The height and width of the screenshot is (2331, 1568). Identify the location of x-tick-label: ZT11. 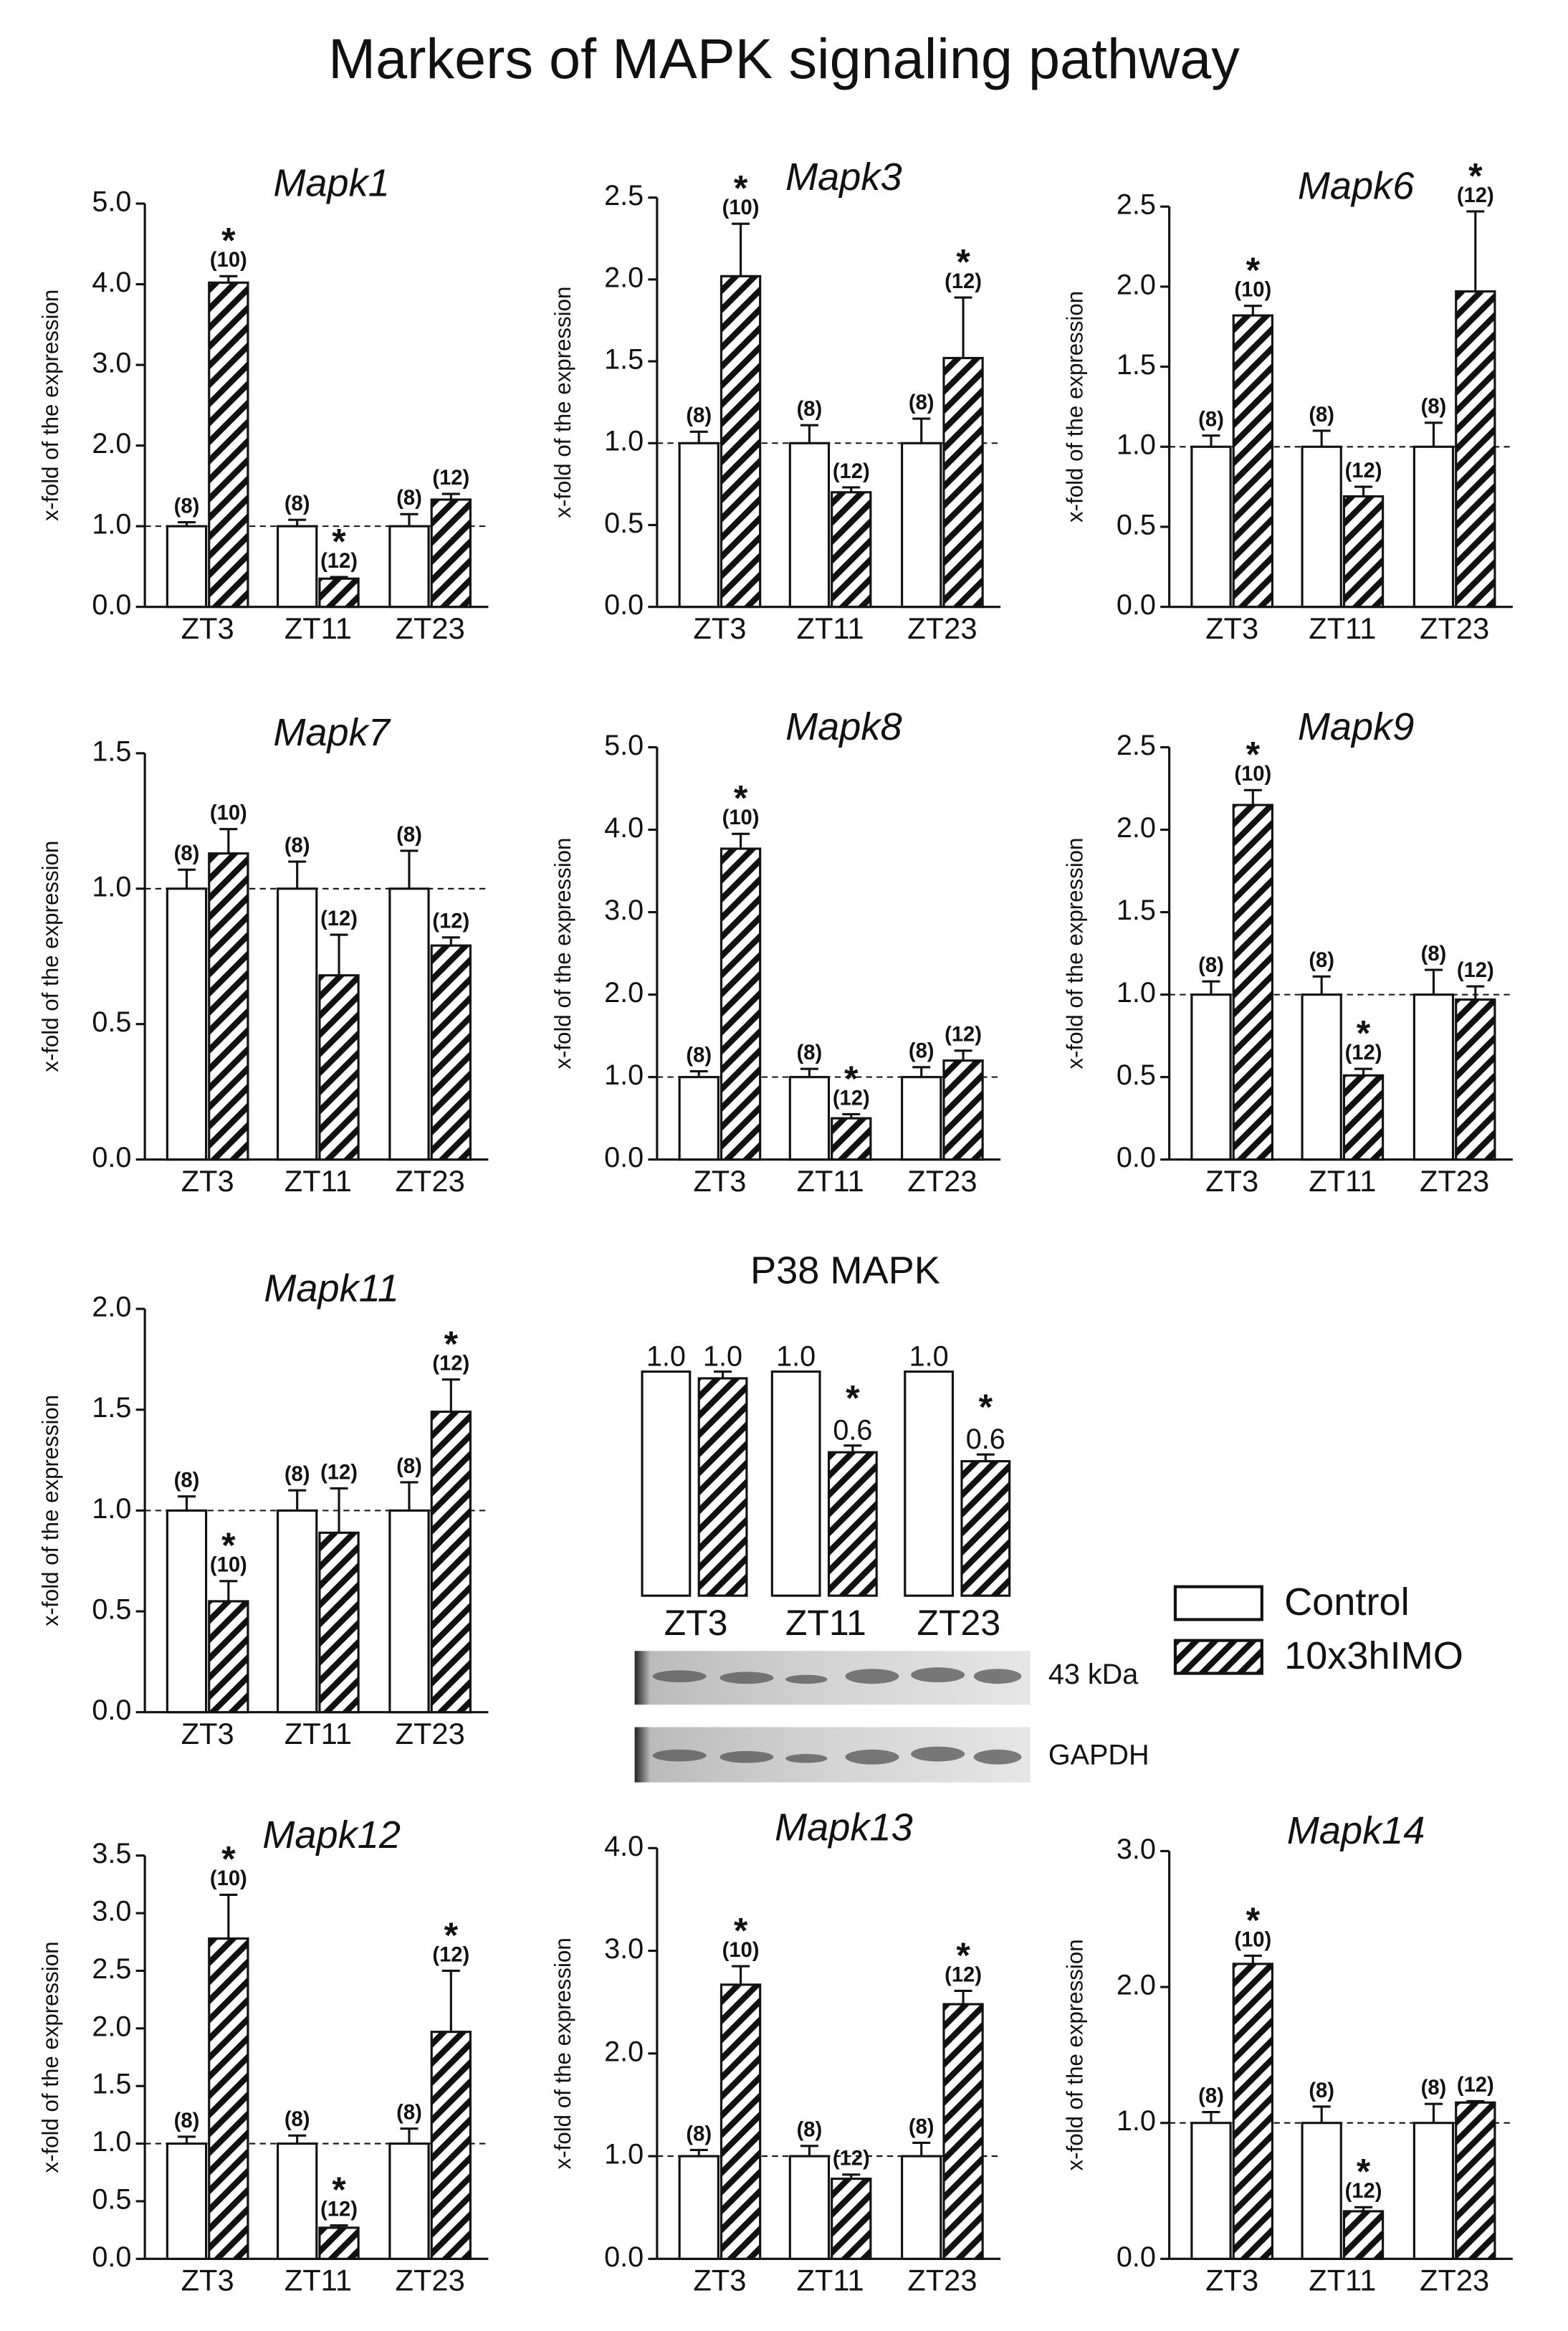
(318, 1181).